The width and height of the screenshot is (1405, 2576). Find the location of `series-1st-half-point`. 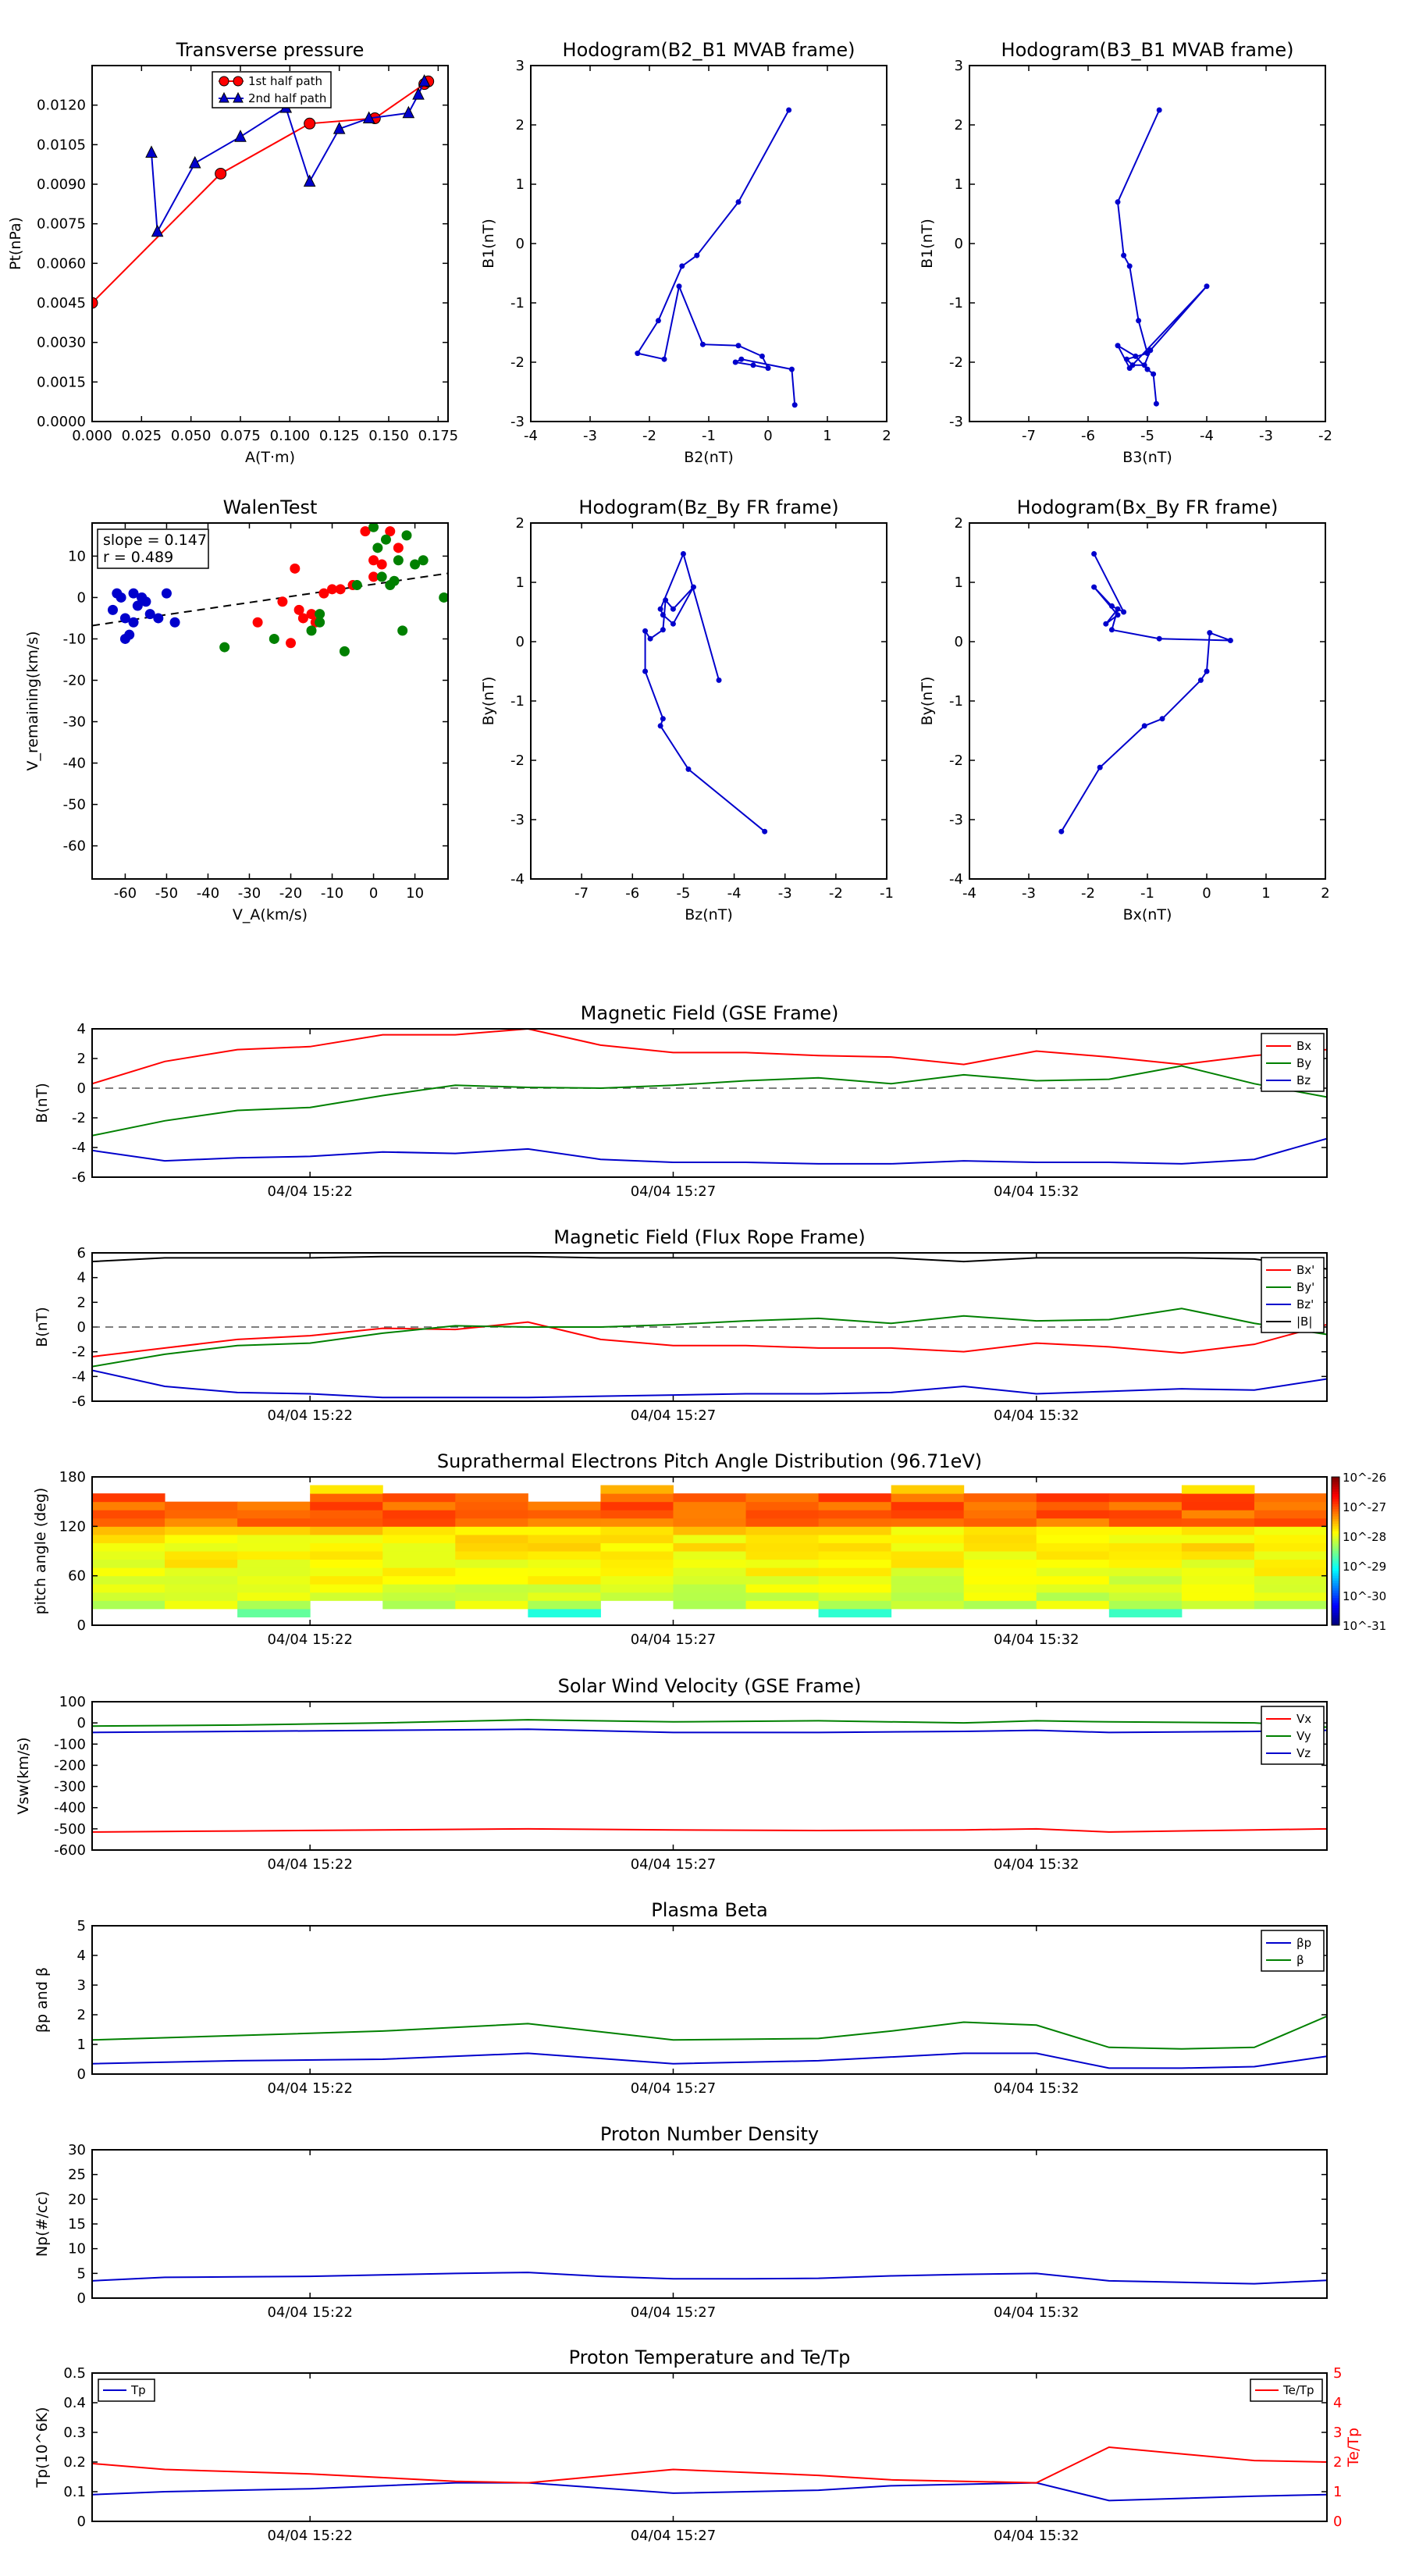

series-1st-half-point is located at coordinates (221, 173).